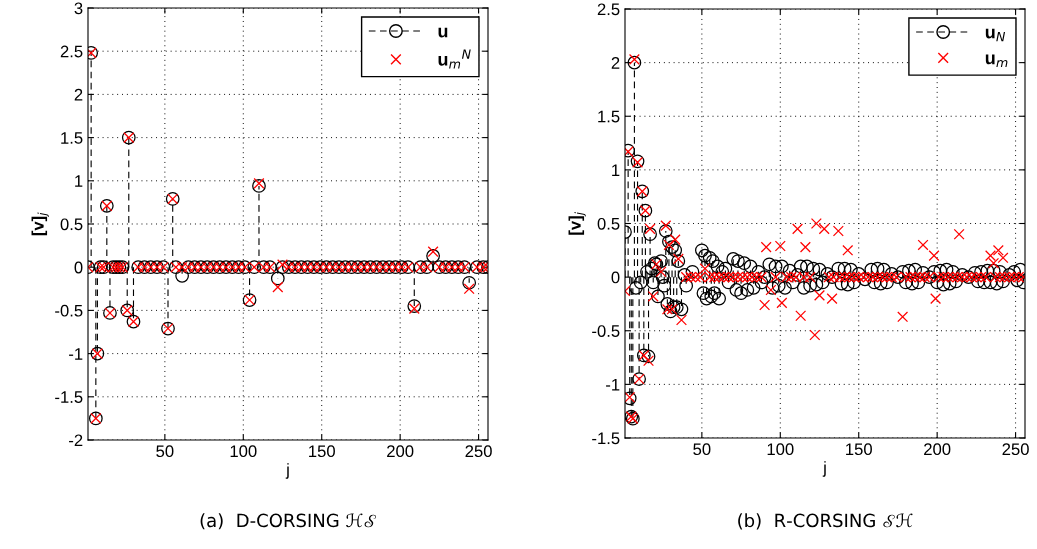  Describe the element at coordinates (78, 8) in the screenshot. I see `y-tick-label: 3` at that location.